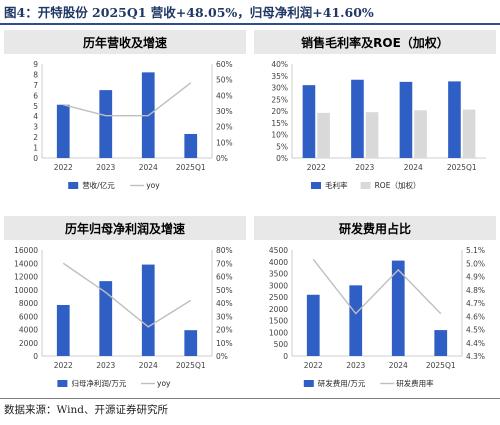 The image size is (500, 425). What do you see at coordinates (250, 24) in the screenshot?
I see `title-divider` at bounding box center [250, 24].